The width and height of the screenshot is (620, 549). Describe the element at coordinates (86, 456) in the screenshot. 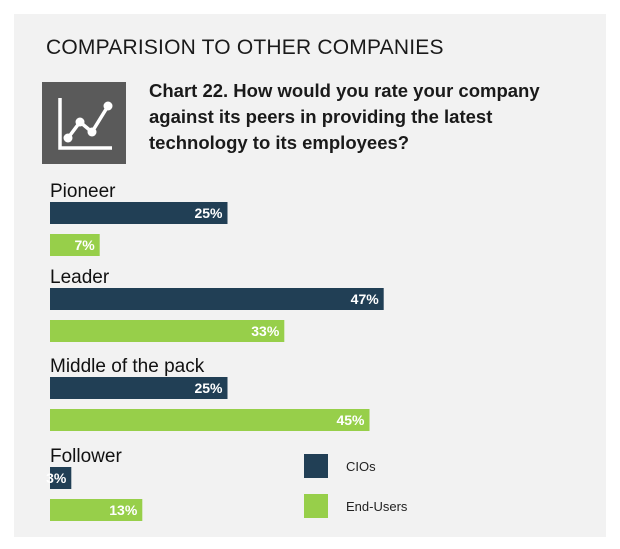

I see `category-label-follower: Follower` at that location.